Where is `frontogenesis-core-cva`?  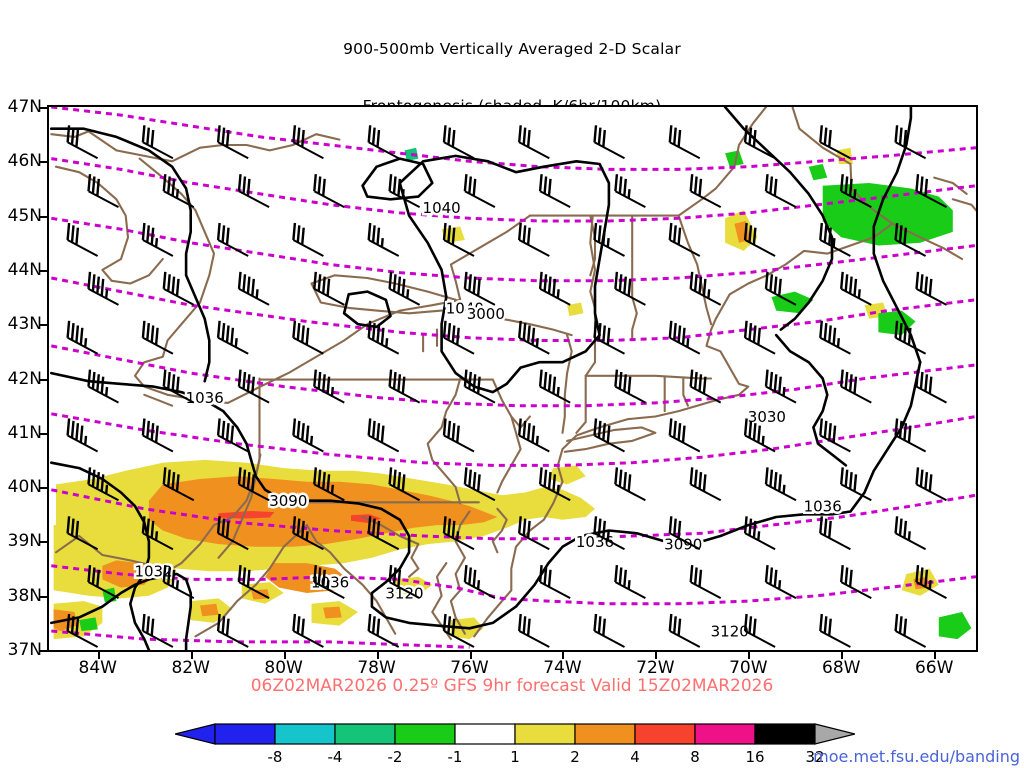 frontogenesis-core-cva is located at coordinates (332, 612).